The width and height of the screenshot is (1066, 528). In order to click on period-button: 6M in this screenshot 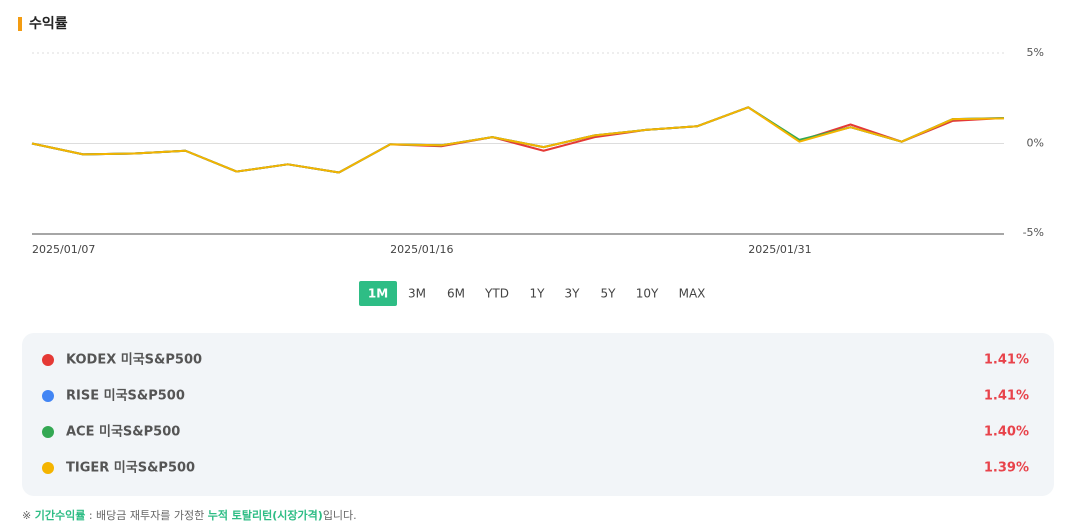, I will do `click(456, 294)`.